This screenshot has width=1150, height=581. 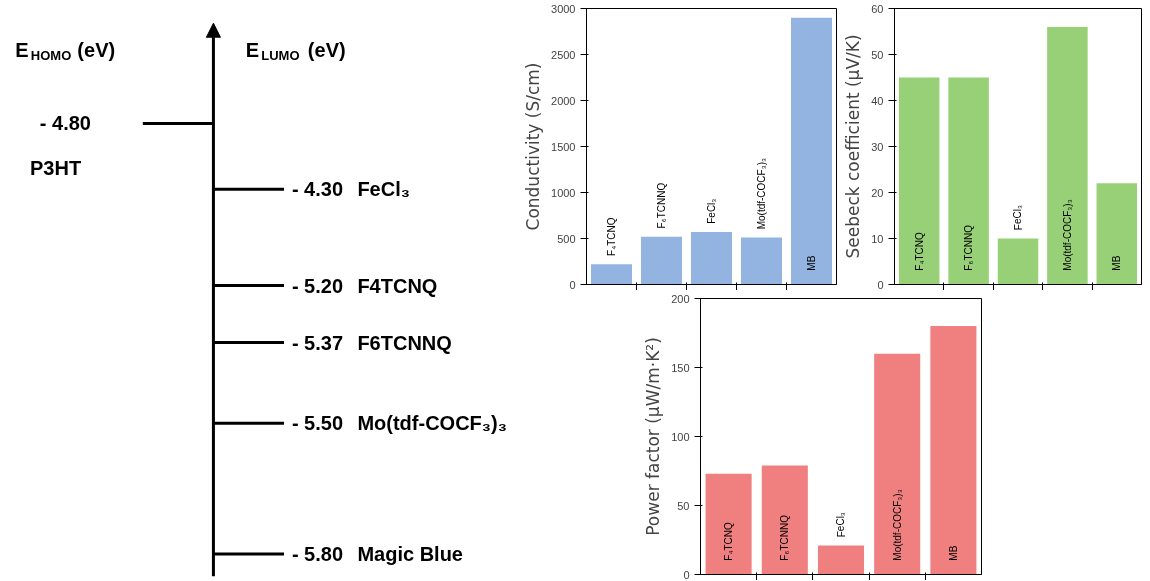 I want to click on y-tick-label: 500, so click(x=566, y=238).